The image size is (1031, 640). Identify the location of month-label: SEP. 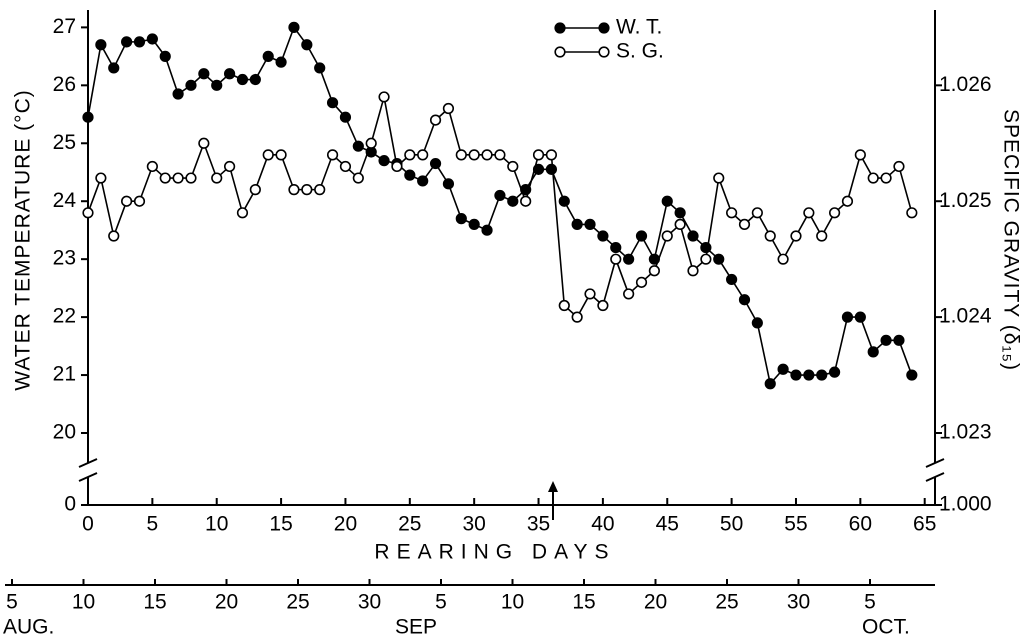
(416, 627).